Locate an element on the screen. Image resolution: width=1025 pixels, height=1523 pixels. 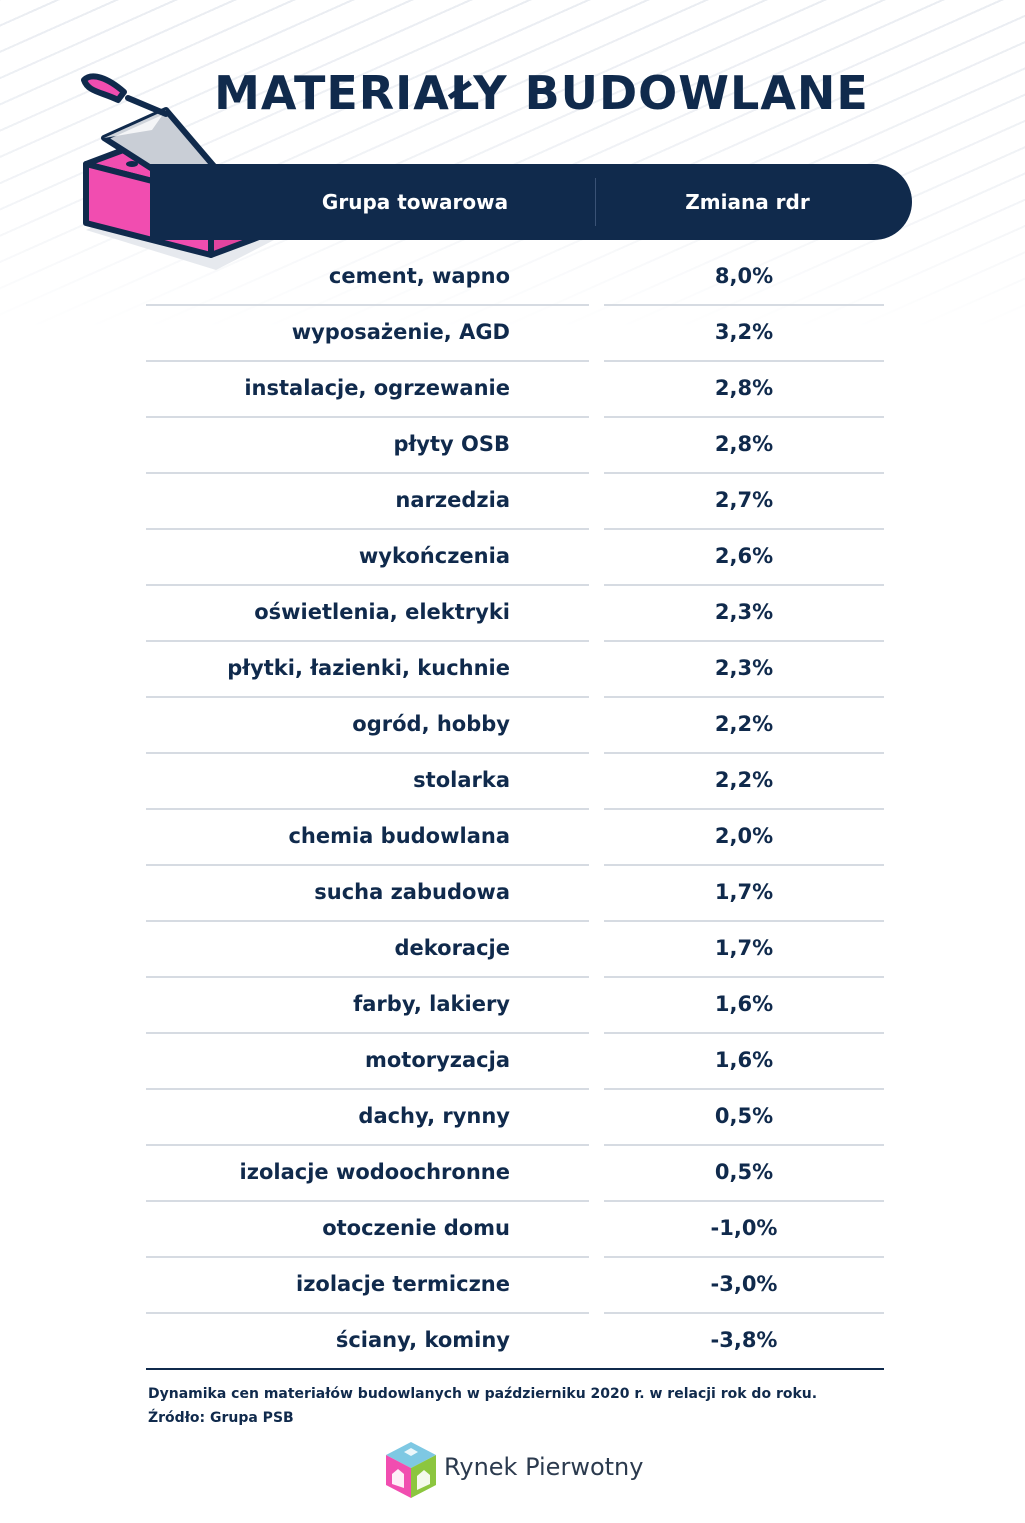
row-change: 2,6% is located at coordinates (744, 556).